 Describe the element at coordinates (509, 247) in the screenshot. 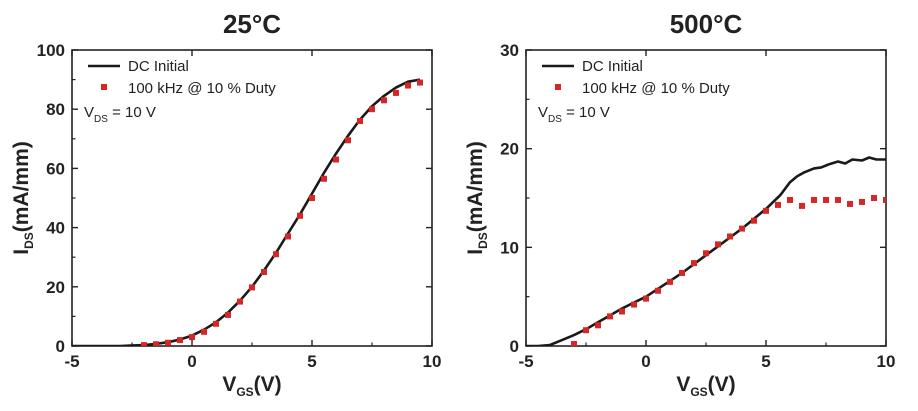

I see `y-tick-label: 10` at that location.